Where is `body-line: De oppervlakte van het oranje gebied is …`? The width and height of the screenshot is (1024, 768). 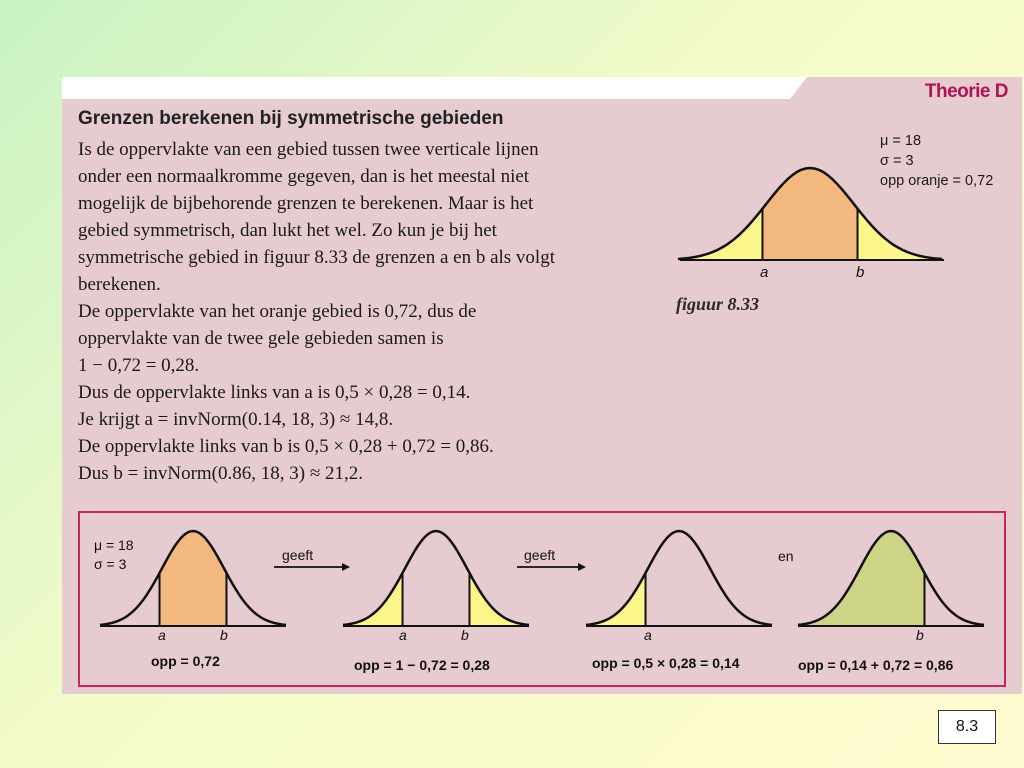 body-line: De oppervlakte van het oranje gebied is … is located at coordinates (277, 311).